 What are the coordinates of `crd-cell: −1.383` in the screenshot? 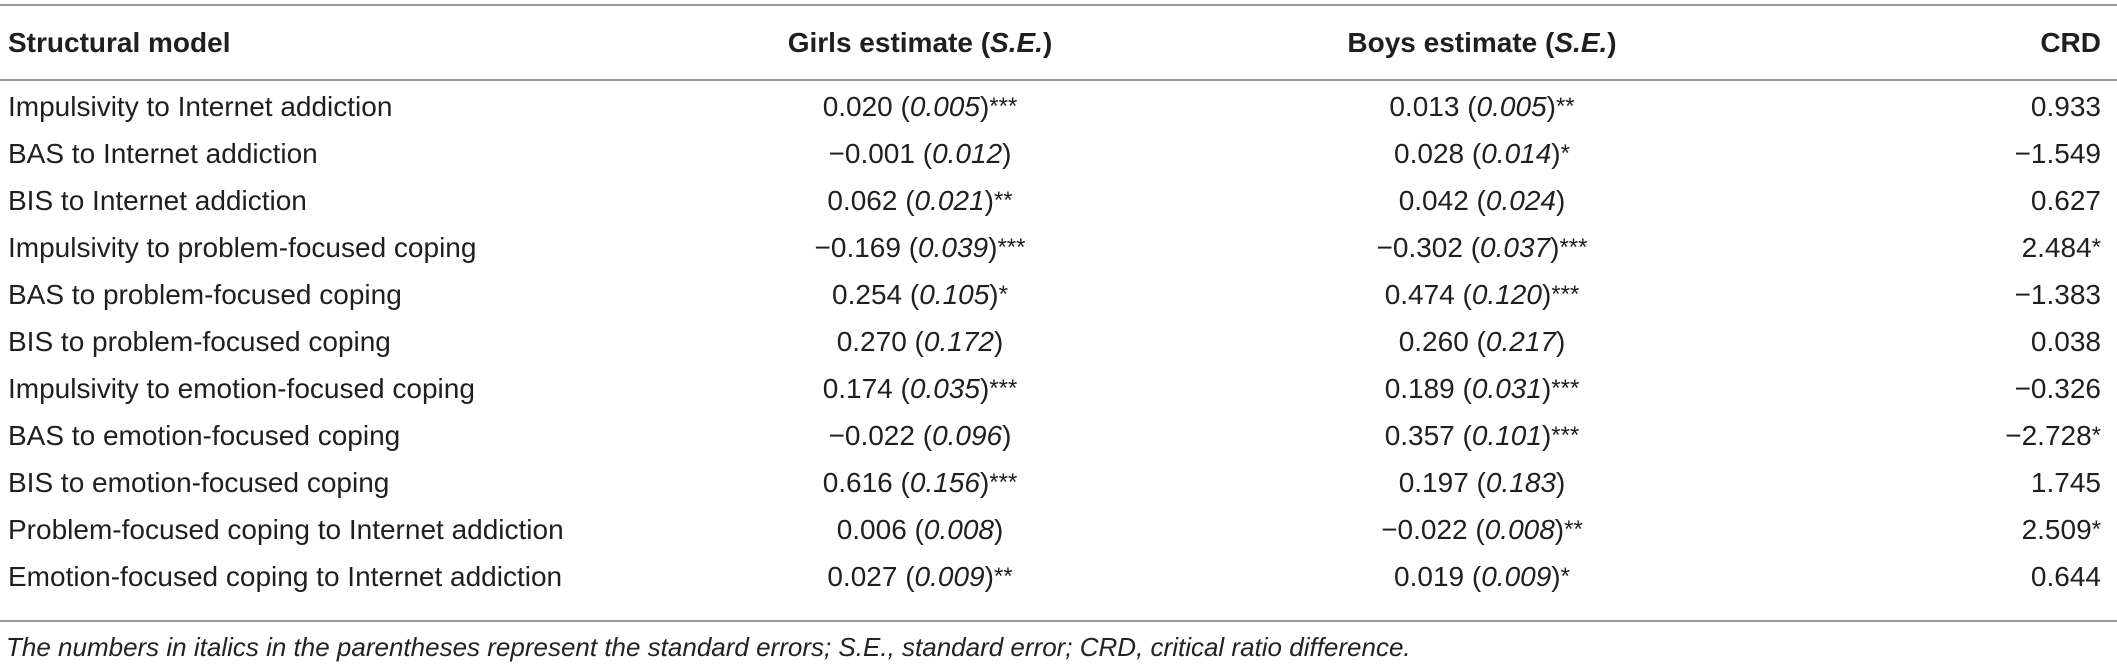 It's located at (2058, 294).